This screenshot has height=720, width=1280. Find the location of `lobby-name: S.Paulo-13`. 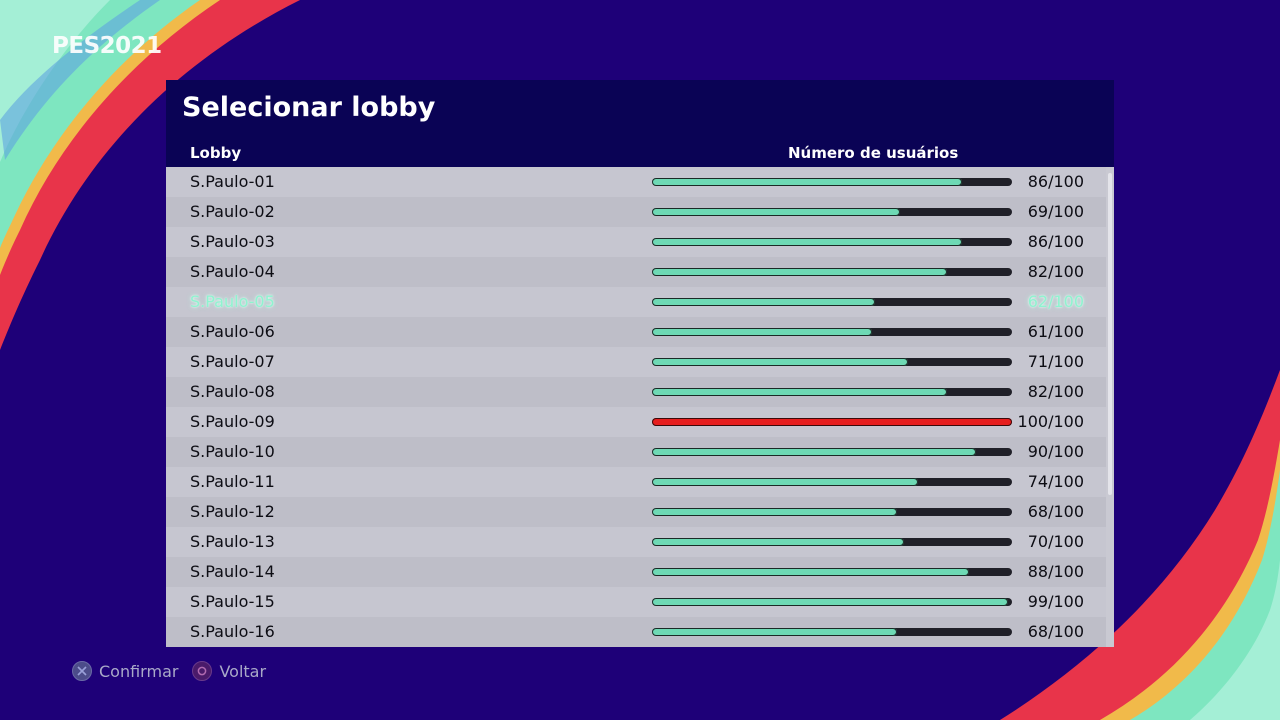

lobby-name: S.Paulo-13 is located at coordinates (232, 541).